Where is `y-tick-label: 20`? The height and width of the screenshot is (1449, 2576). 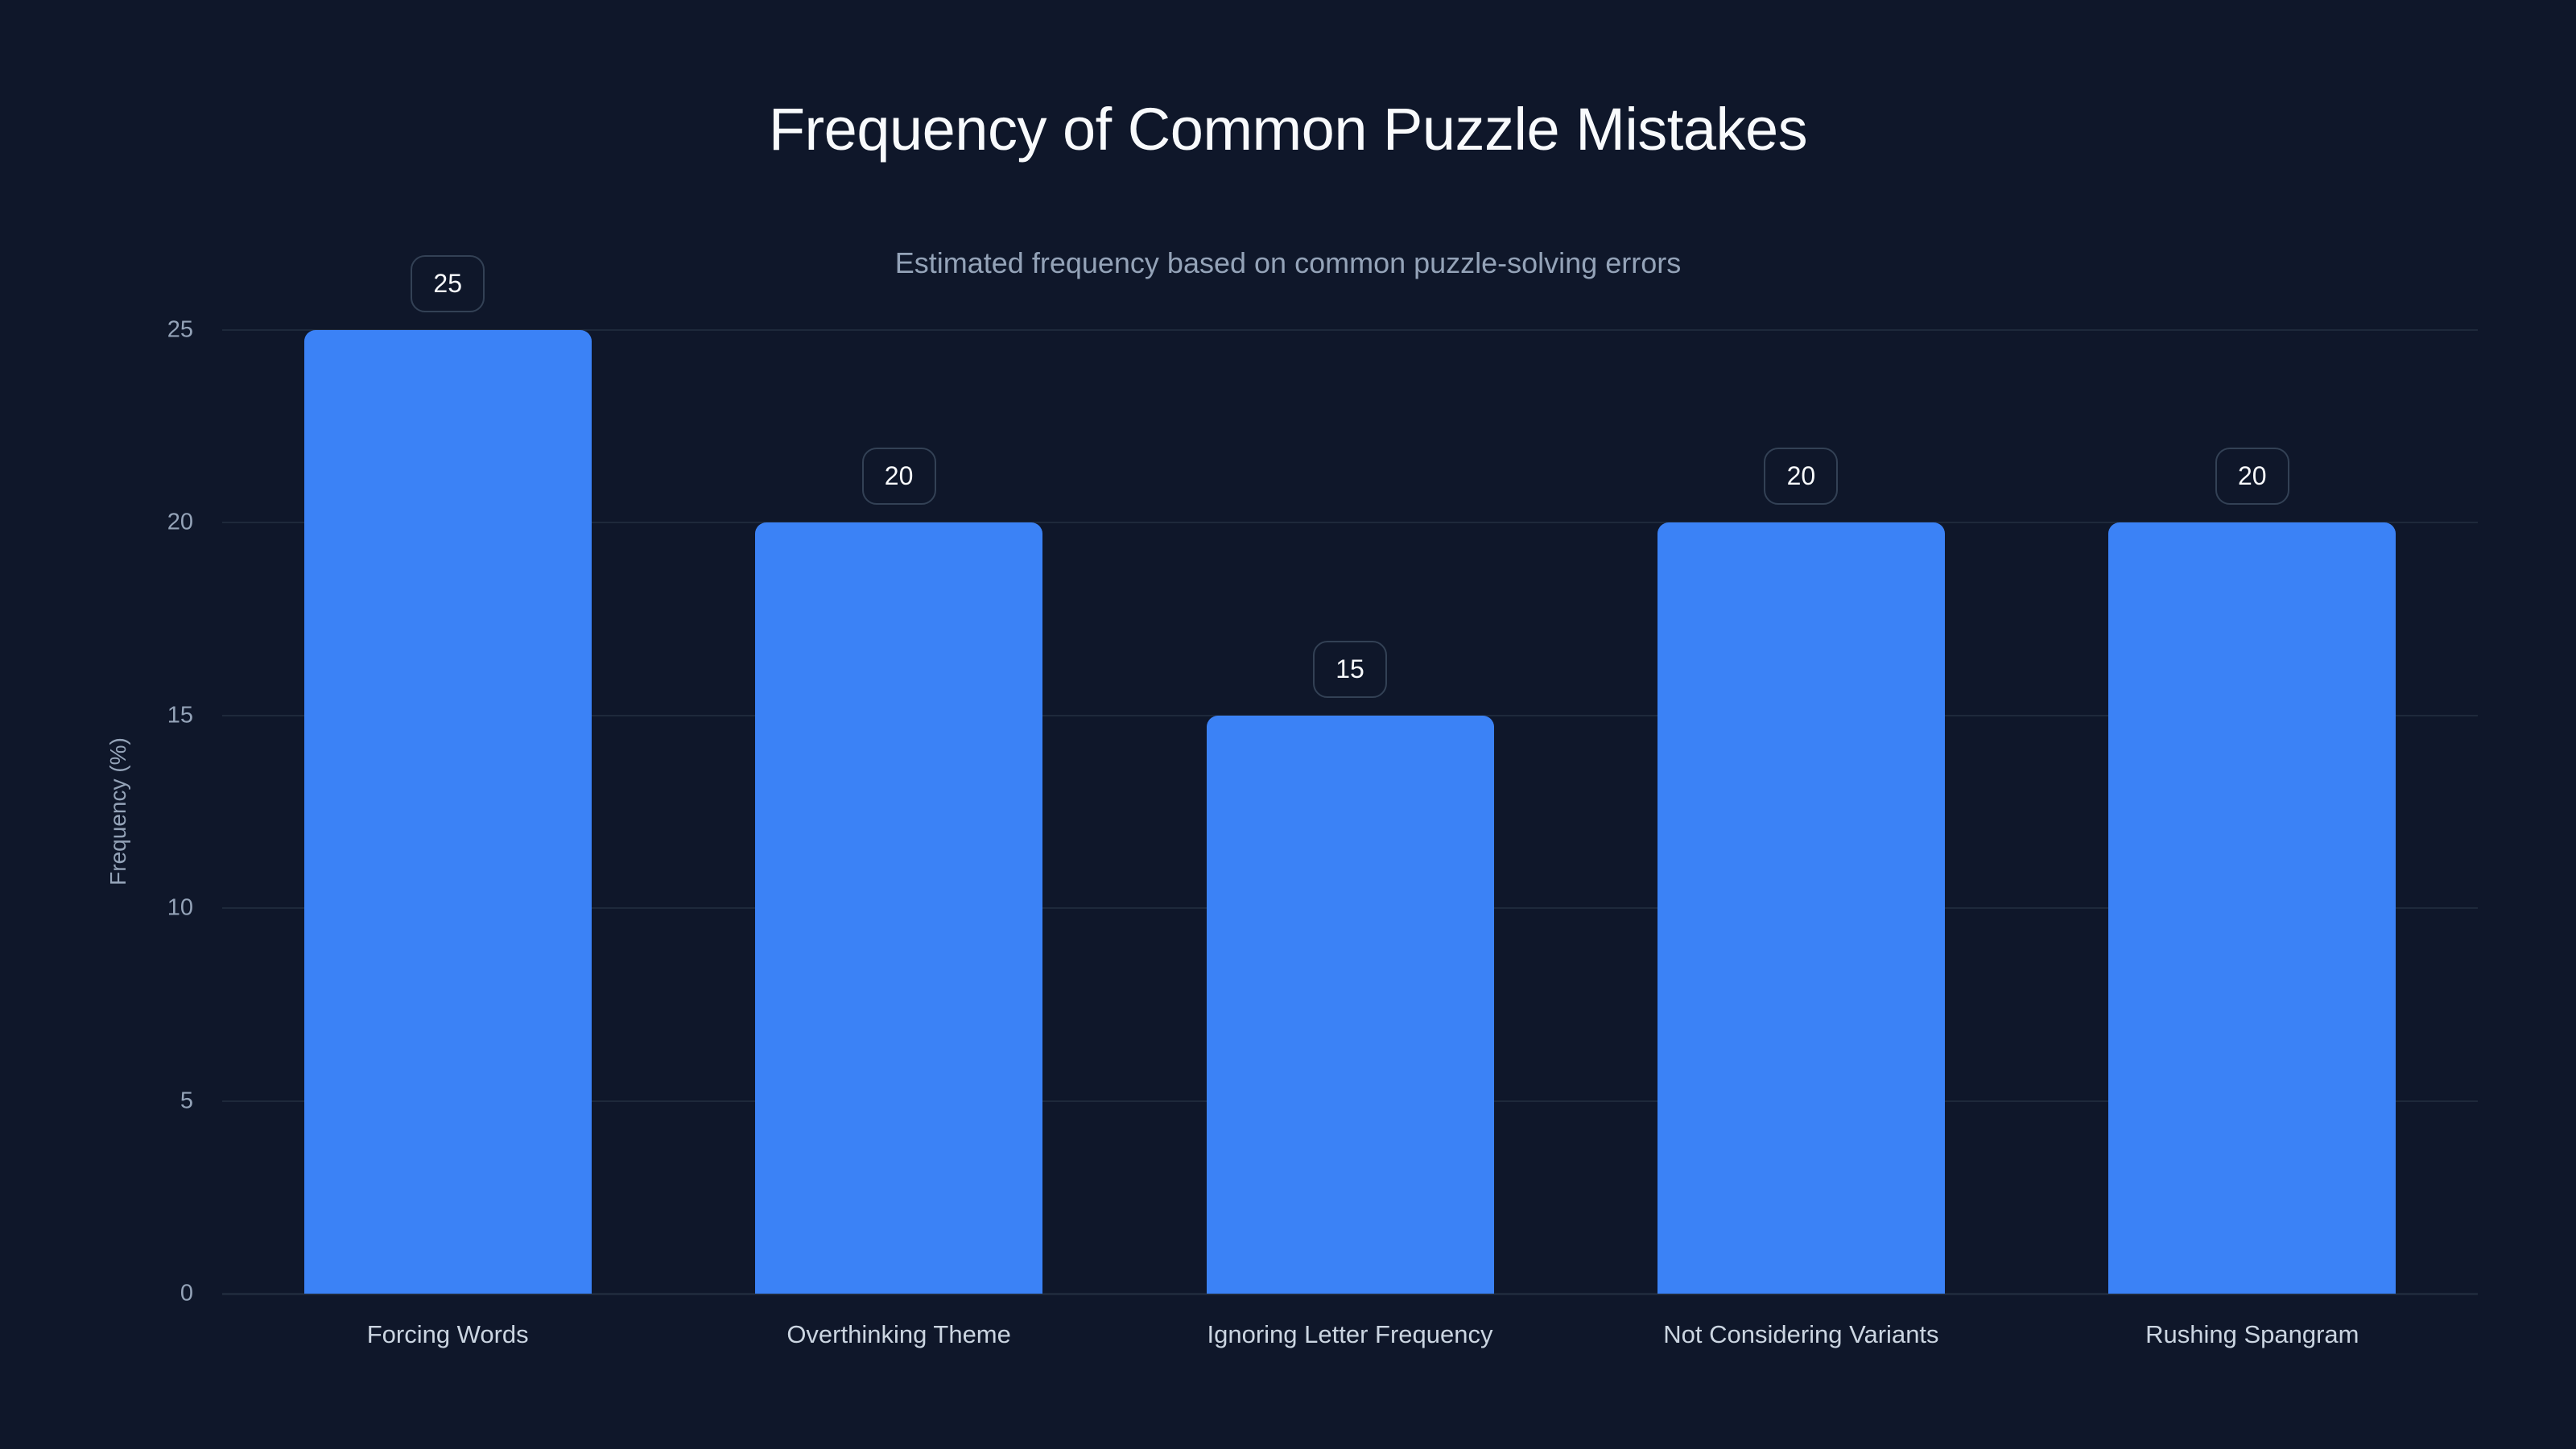
y-tick-label: 20 is located at coordinates (180, 522).